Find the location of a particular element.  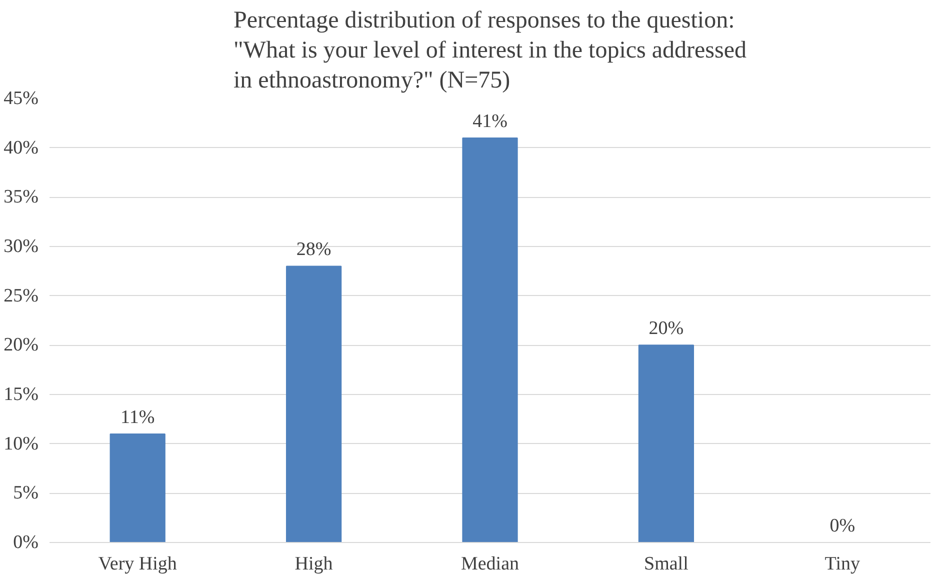

y-tick-label: 15% is located at coordinates (21, 394).